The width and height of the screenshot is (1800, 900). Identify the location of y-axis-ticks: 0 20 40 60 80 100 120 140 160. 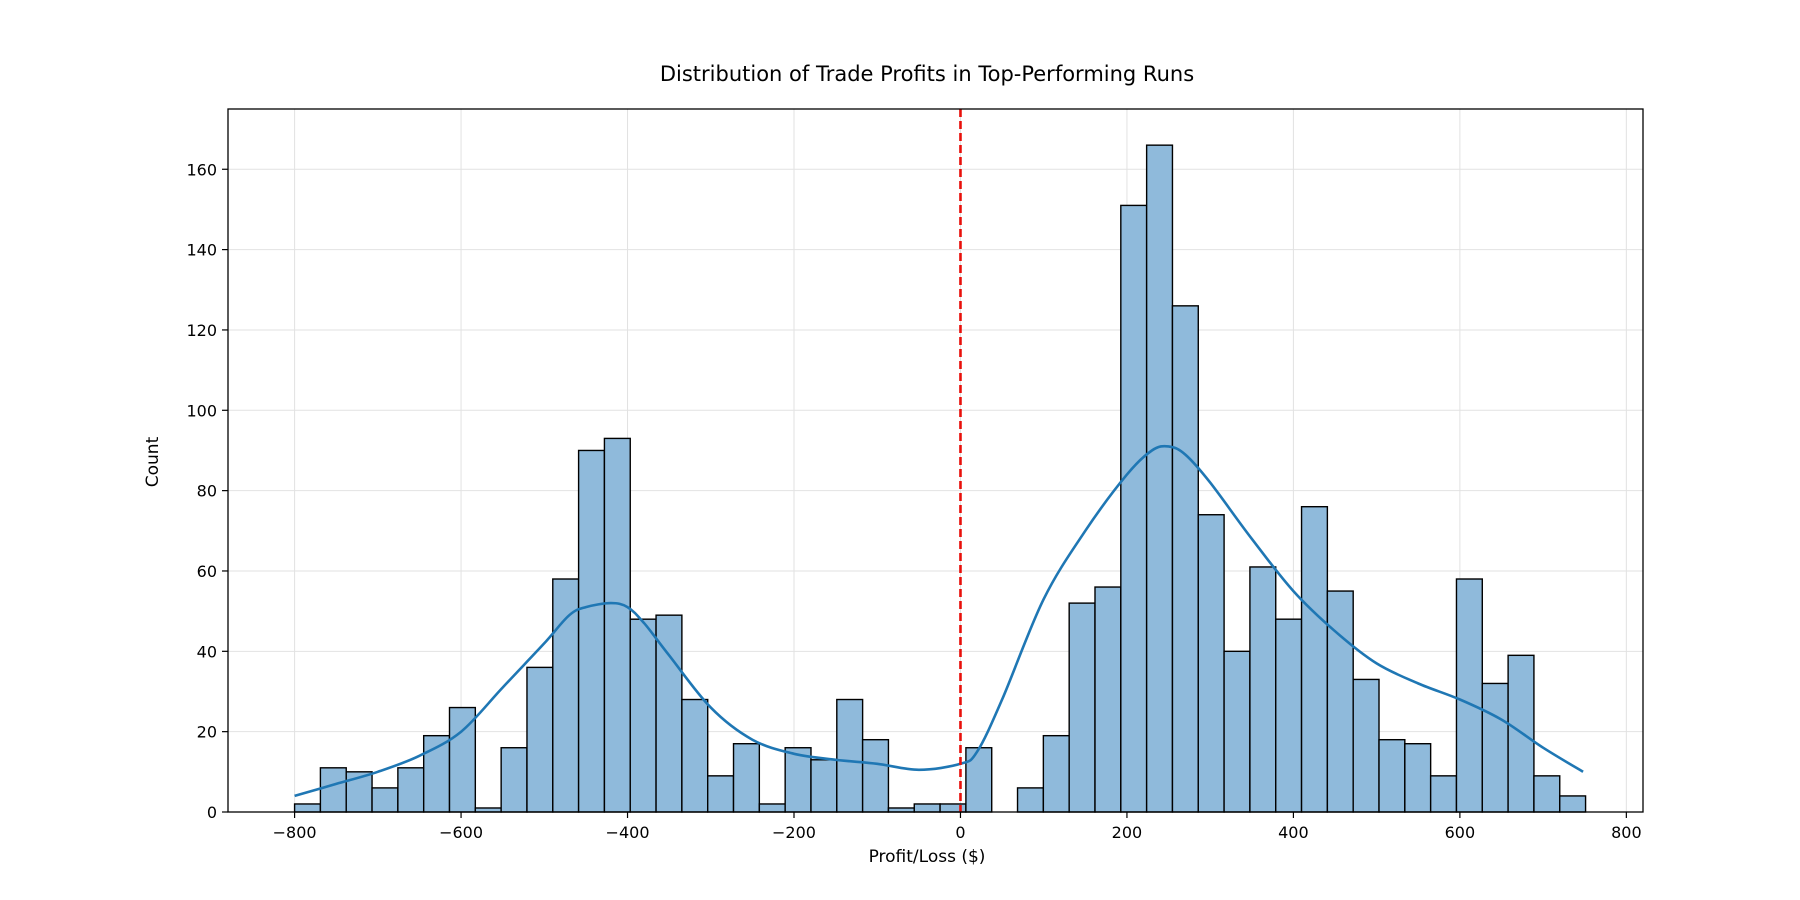
(207, 491).